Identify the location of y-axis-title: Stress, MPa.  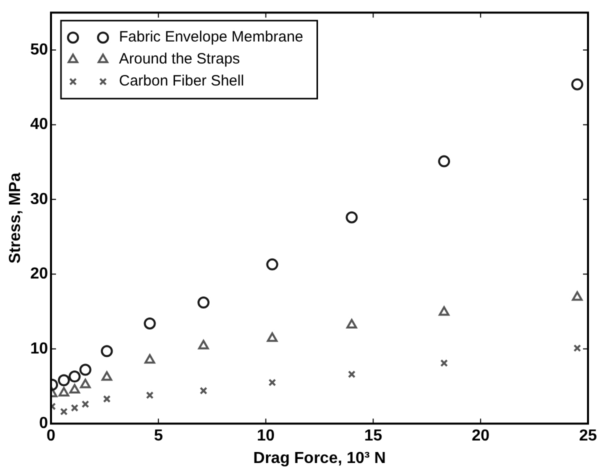
(15, 218).